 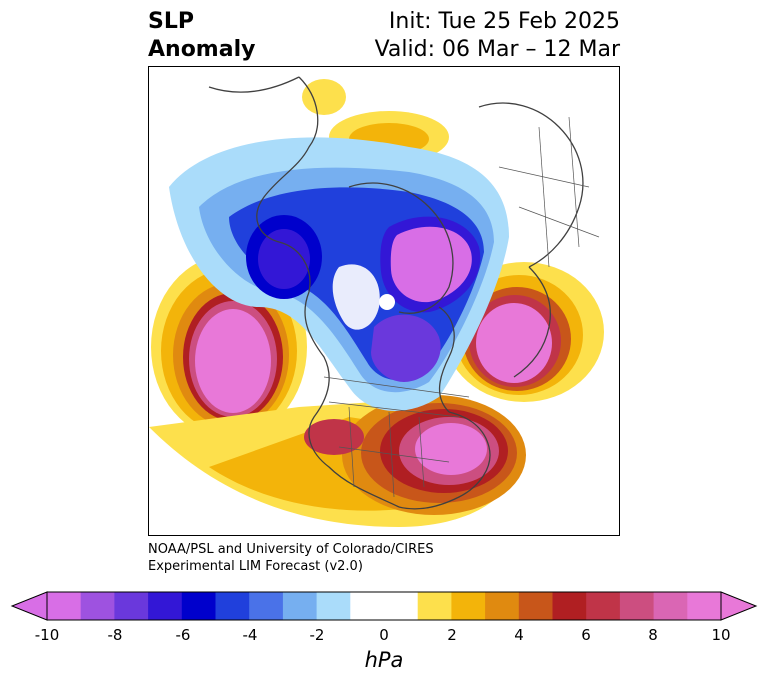 I want to click on anomaly-high-eastern-us, so click(x=415, y=455).